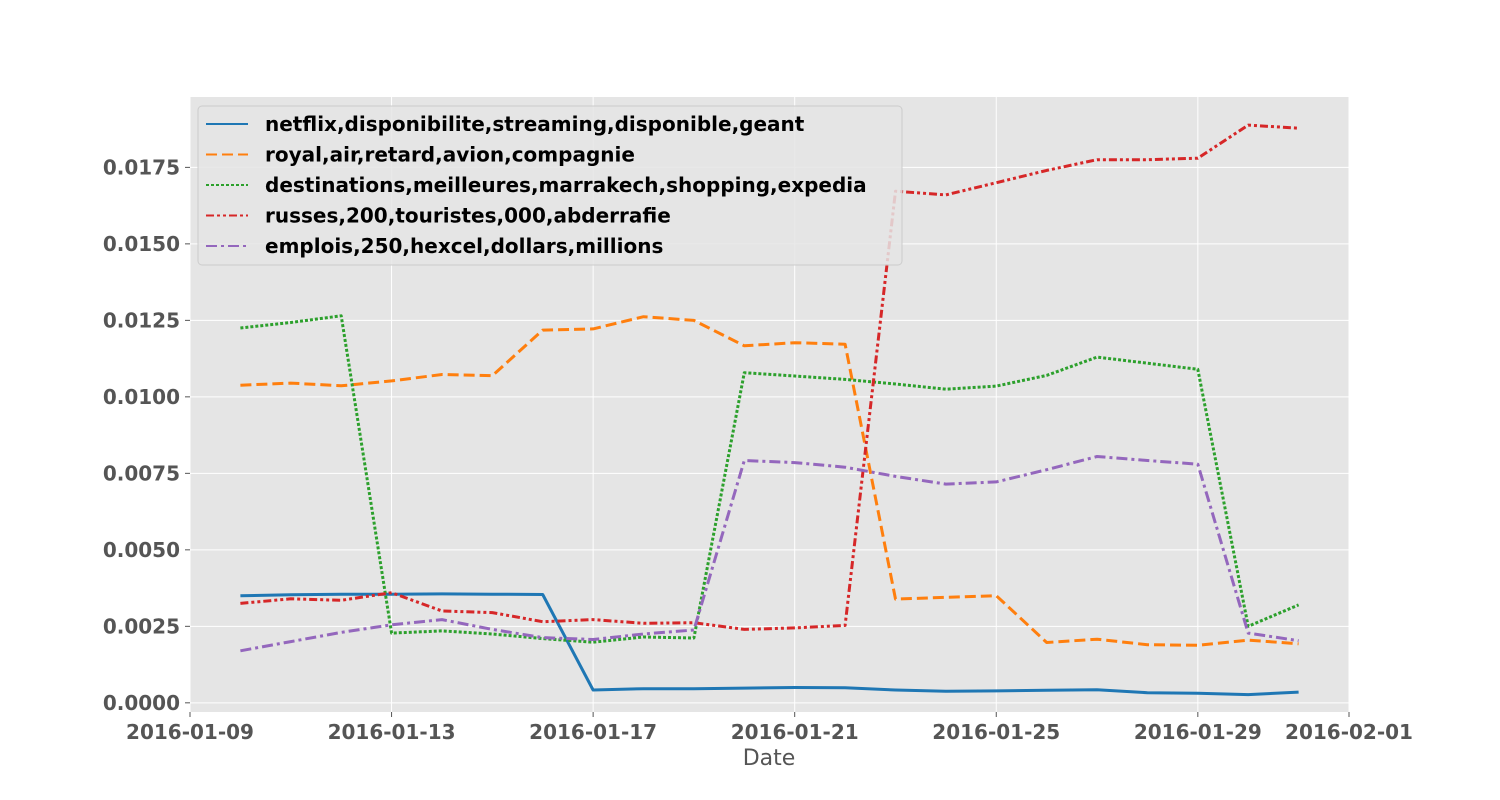 The height and width of the screenshot is (800, 1500). What do you see at coordinates (996, 732) in the screenshot?
I see `x-tick-label: 2016-01-25` at bounding box center [996, 732].